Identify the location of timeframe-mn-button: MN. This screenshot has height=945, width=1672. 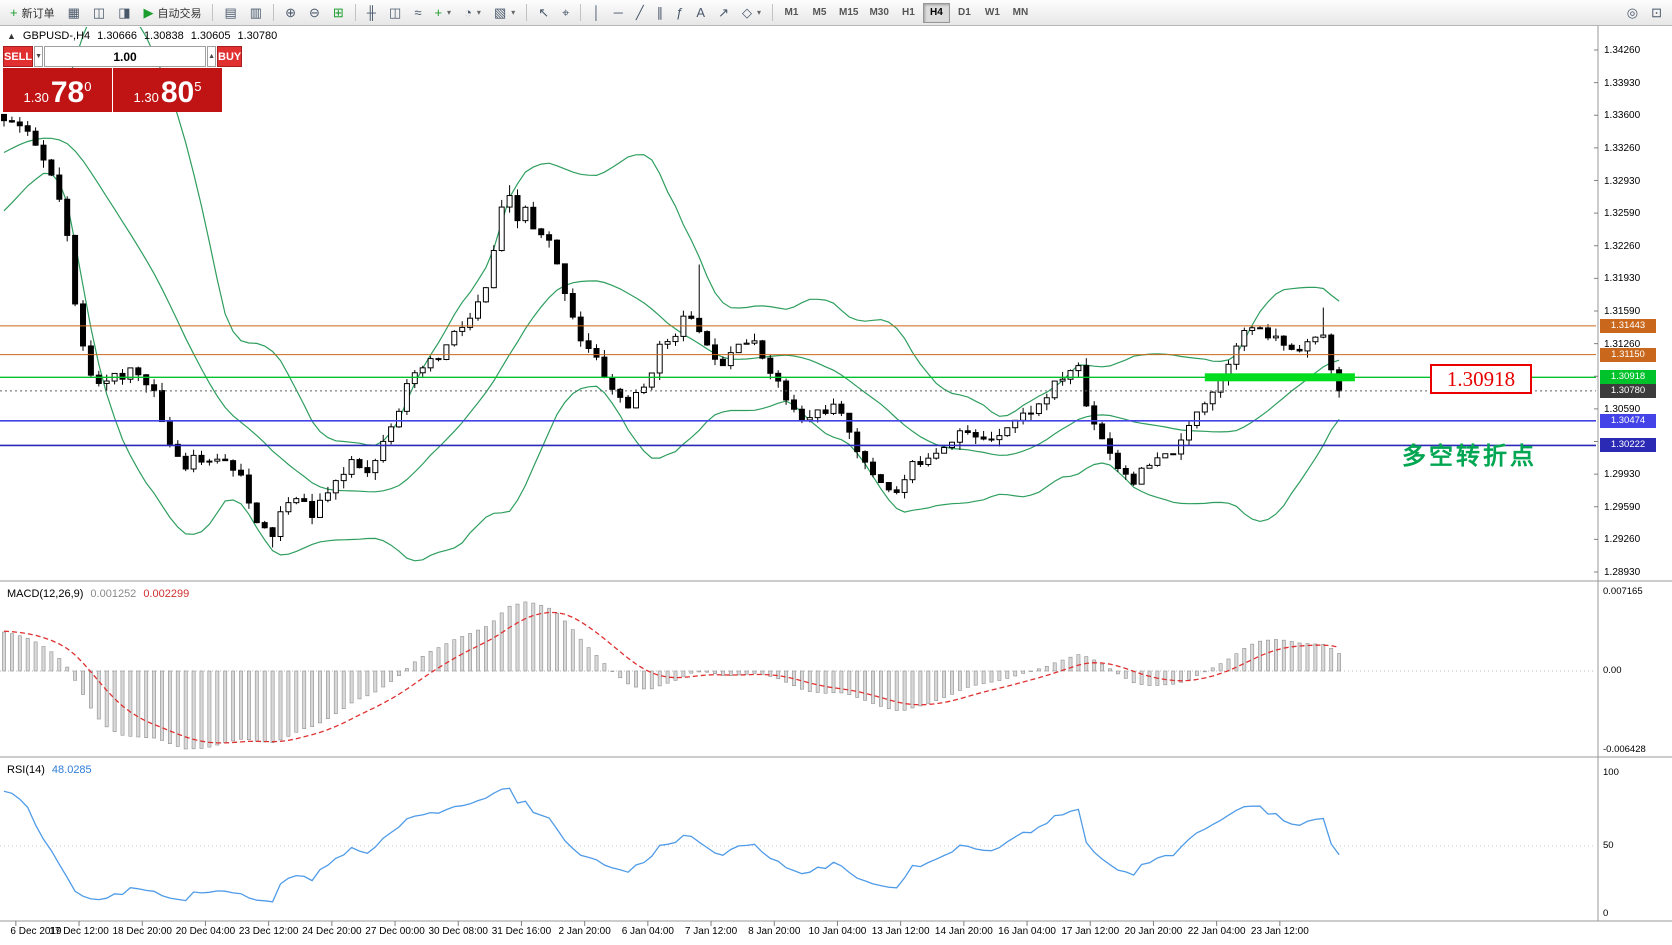
(1020, 13).